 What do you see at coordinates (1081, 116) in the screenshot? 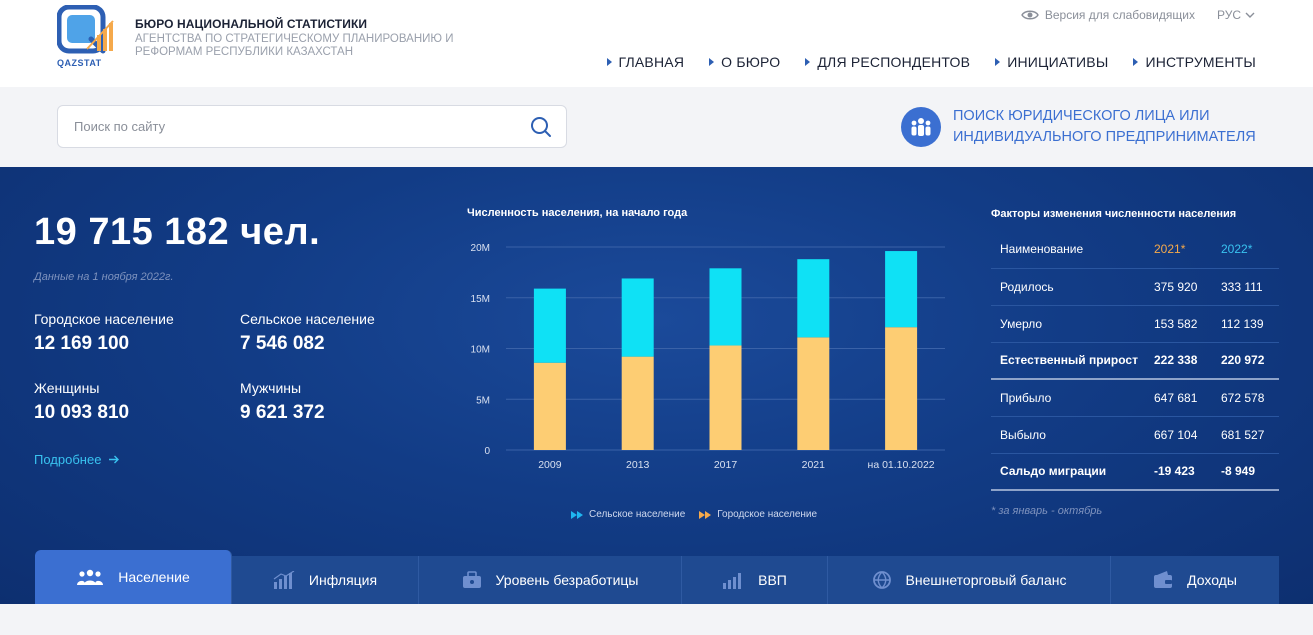
I see `legal-search-line-1: ПОИСК ЮРИДИЧЕСКОГО ЛИЦА ИЛИ` at bounding box center [1081, 116].